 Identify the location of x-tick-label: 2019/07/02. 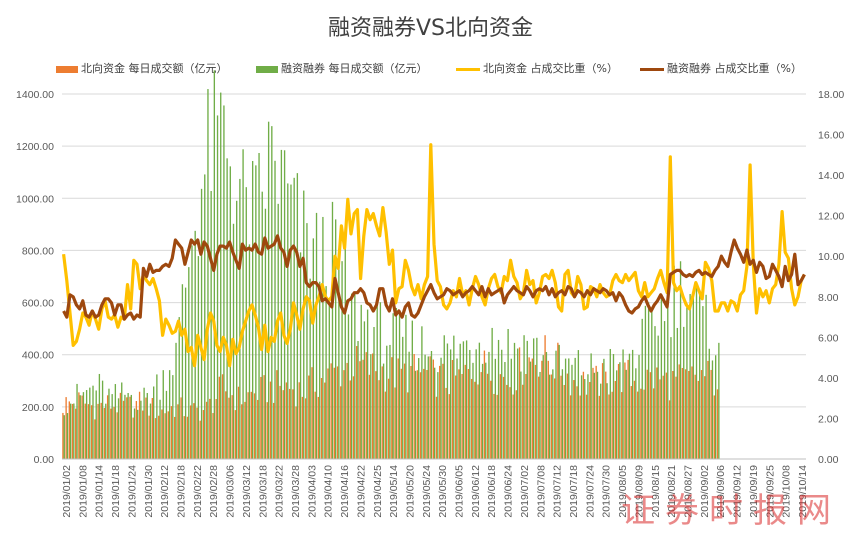
(525, 491).